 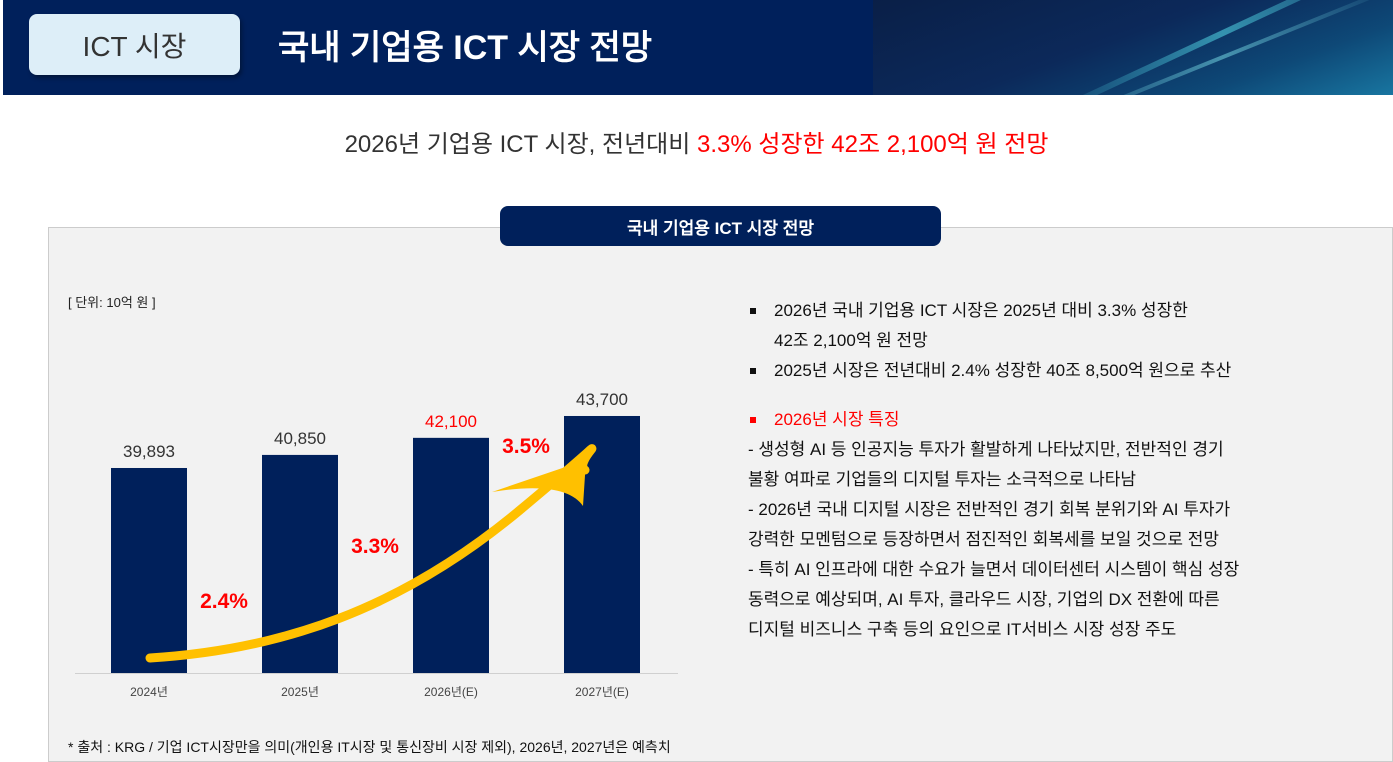 I want to click on features-heading: 2026년 시장 특징, so click(x=1058, y=420).